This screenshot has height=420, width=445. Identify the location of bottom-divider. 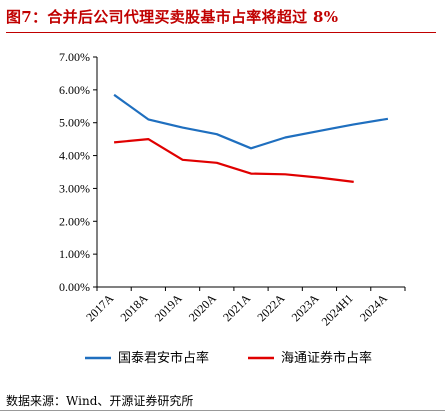
(222, 410).